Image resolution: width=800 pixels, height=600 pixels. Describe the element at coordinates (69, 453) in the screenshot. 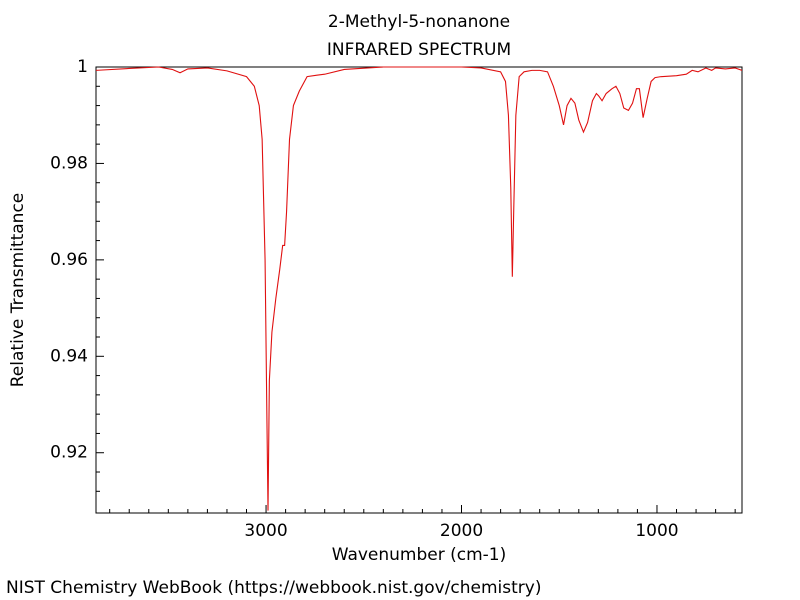

I see `y-tick-label: 0.92` at that location.